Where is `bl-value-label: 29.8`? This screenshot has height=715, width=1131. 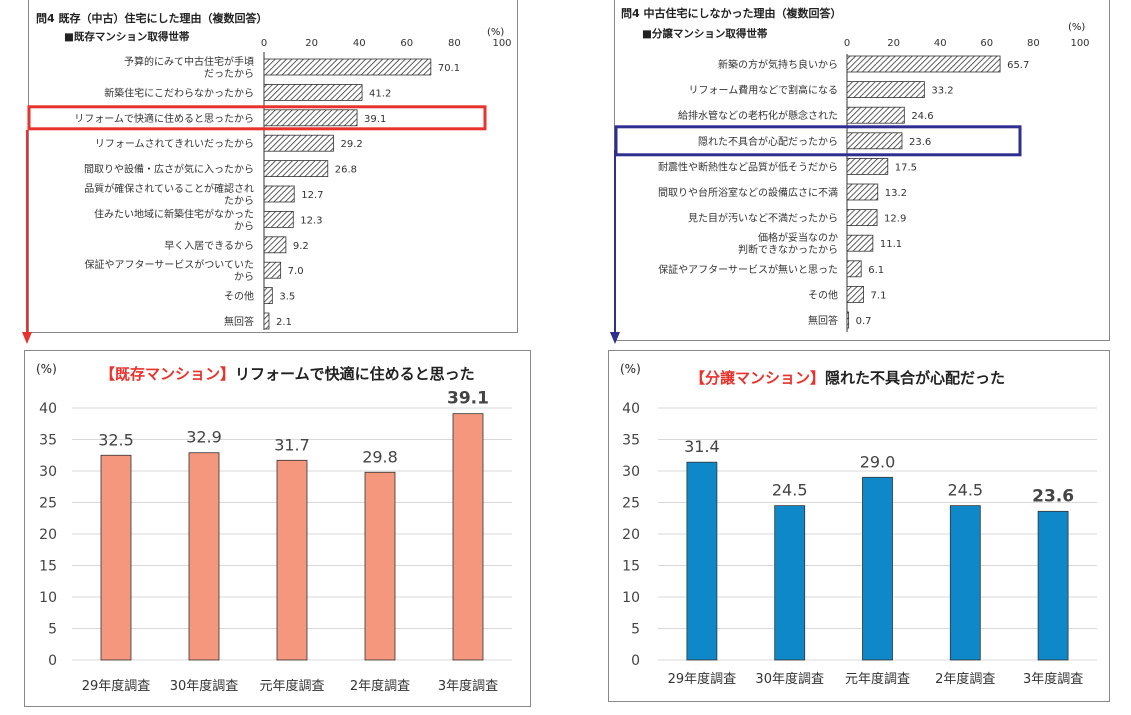 bl-value-label: 29.8 is located at coordinates (380, 456).